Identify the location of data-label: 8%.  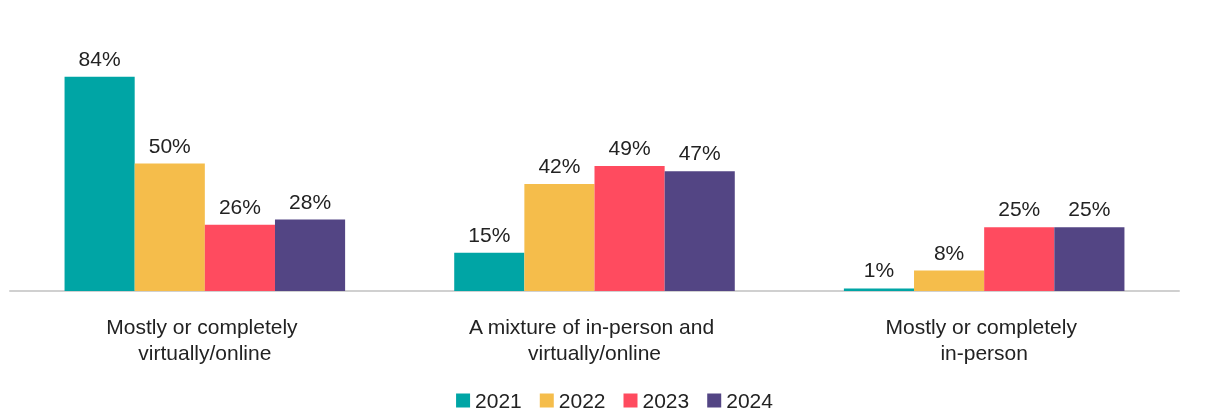
(949, 252).